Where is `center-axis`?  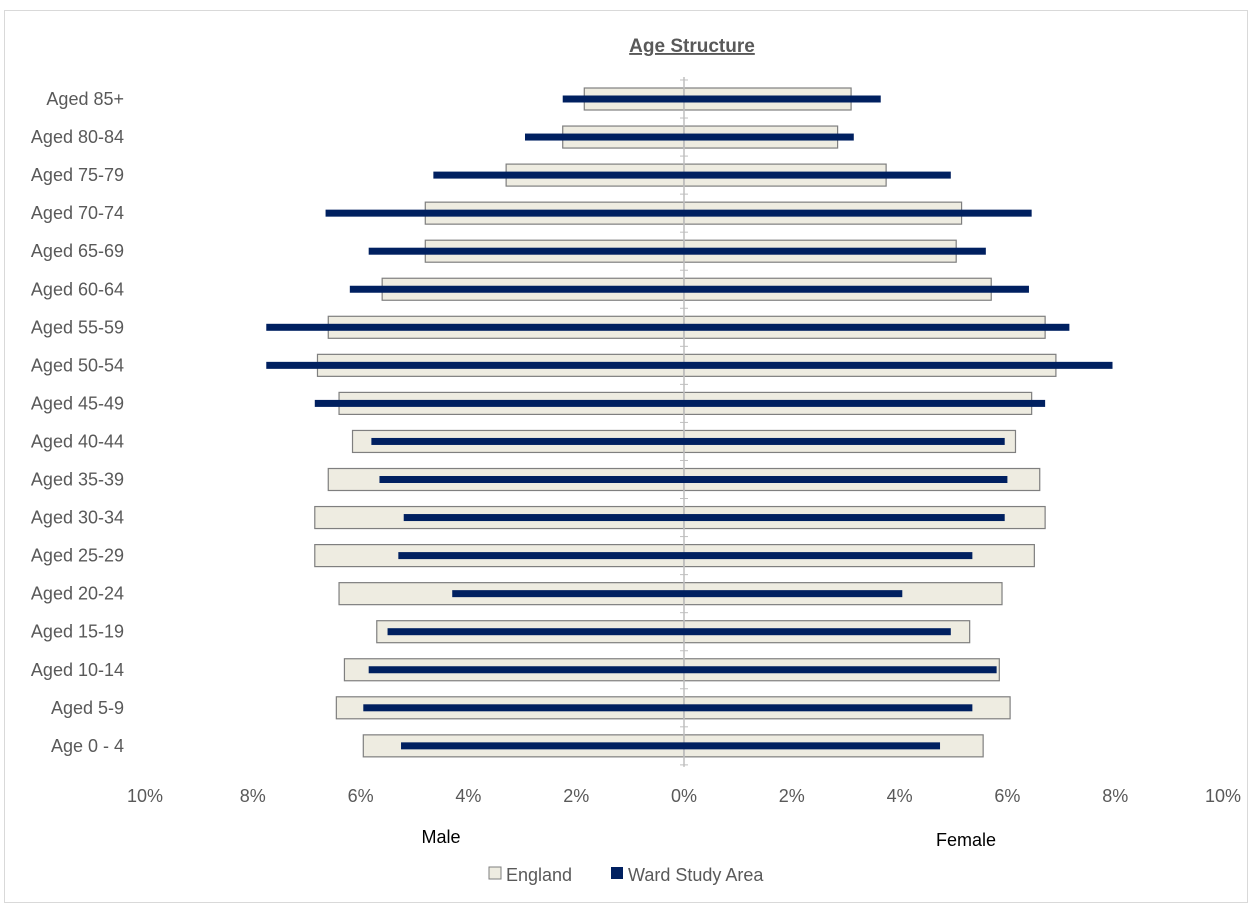
center-axis is located at coordinates (684, 421).